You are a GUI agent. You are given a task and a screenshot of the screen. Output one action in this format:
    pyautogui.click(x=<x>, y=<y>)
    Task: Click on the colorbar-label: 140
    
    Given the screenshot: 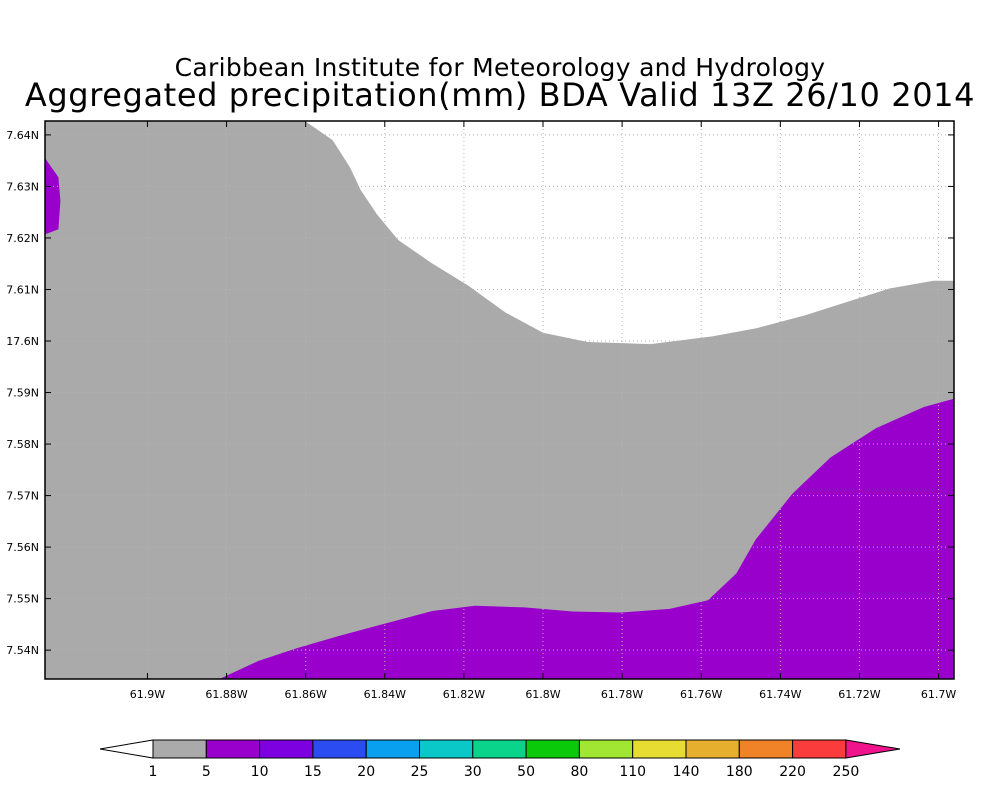 What is the action you would take?
    pyautogui.click(x=686, y=772)
    